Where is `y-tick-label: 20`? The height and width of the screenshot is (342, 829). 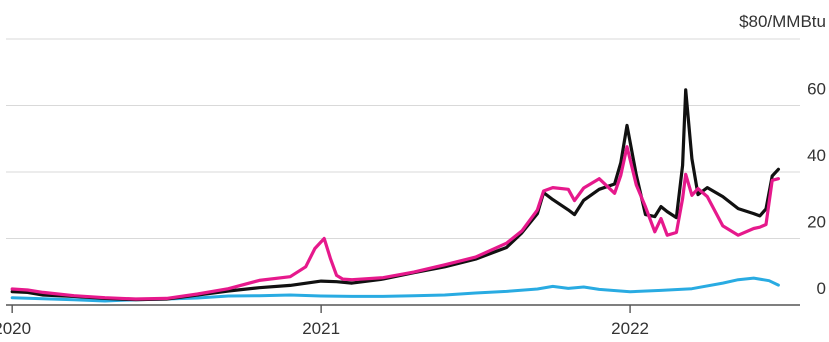
y-tick-label: 20 is located at coordinates (816, 222).